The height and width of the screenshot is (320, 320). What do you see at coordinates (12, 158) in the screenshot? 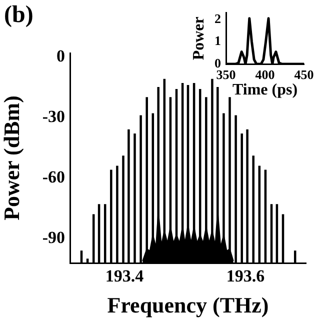
I see `y-axis-title: Power (dBm)` at bounding box center [12, 158].